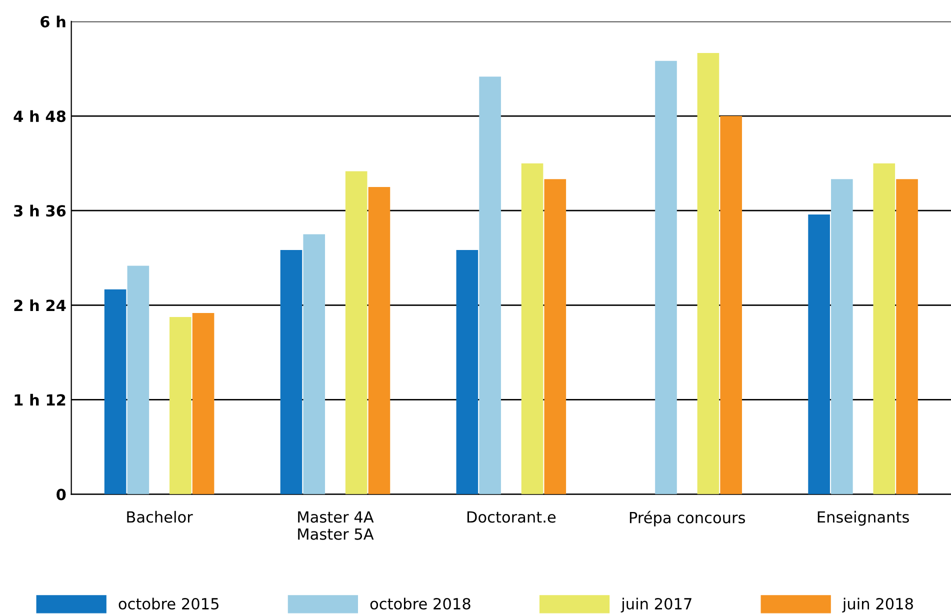 This screenshot has height=614, width=951. I want to click on x-tick-label: Enseignants, so click(863, 518).